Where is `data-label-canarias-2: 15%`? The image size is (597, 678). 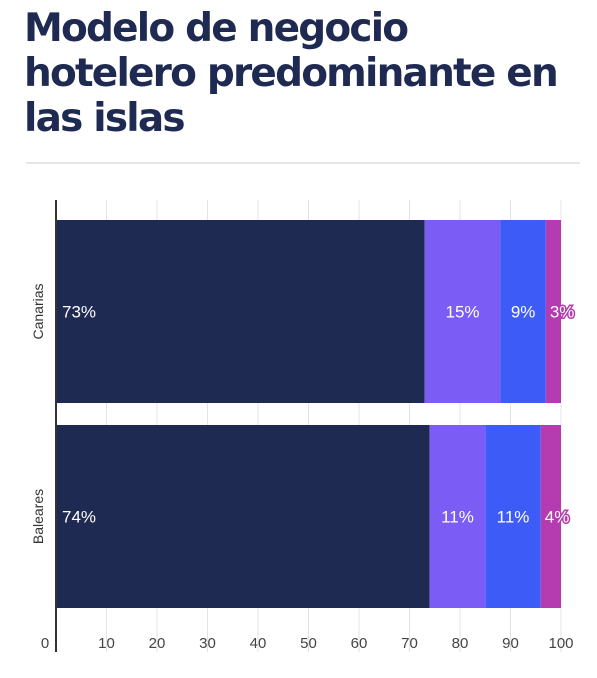 data-label-canarias-2: 15% is located at coordinates (463, 312).